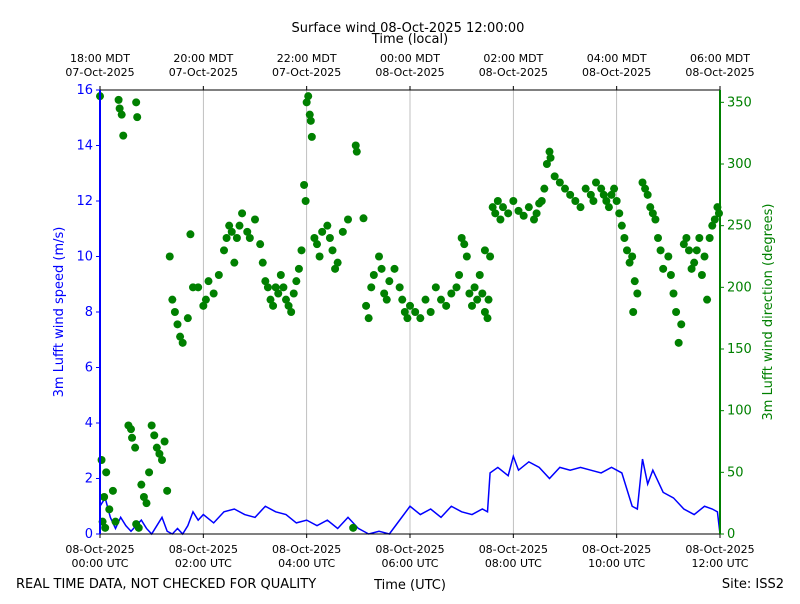 The image size is (800, 604). I want to click on x-tick-label: 08-Oct-2025 06:00 UTC, so click(409, 556).